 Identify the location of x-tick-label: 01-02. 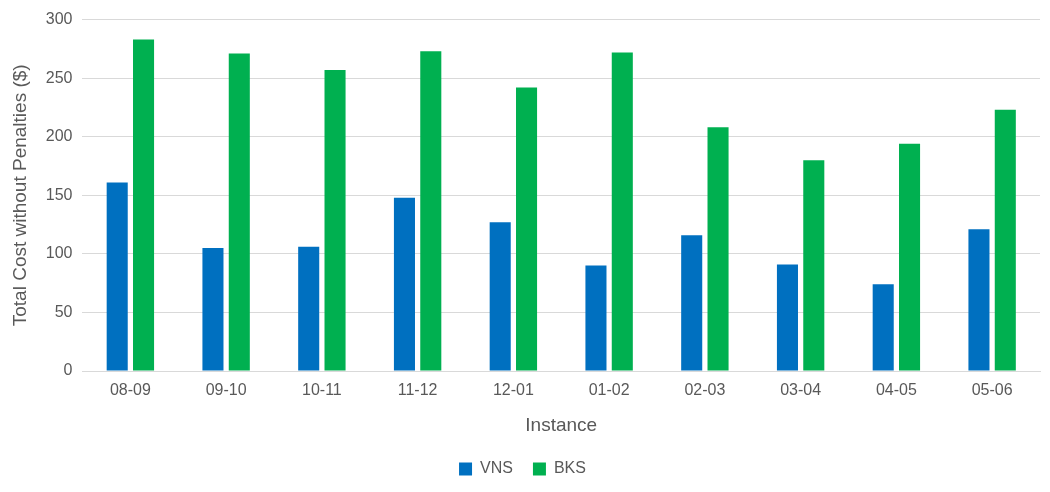
(609, 390).